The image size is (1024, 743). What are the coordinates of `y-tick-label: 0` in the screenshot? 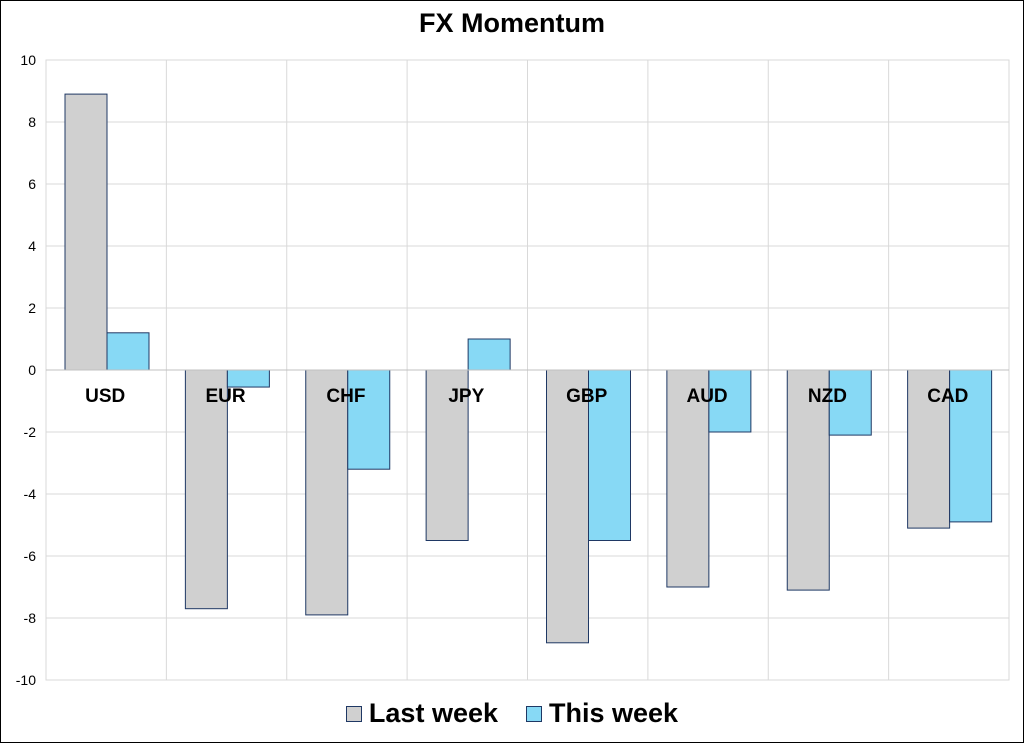 It's located at (32, 370).